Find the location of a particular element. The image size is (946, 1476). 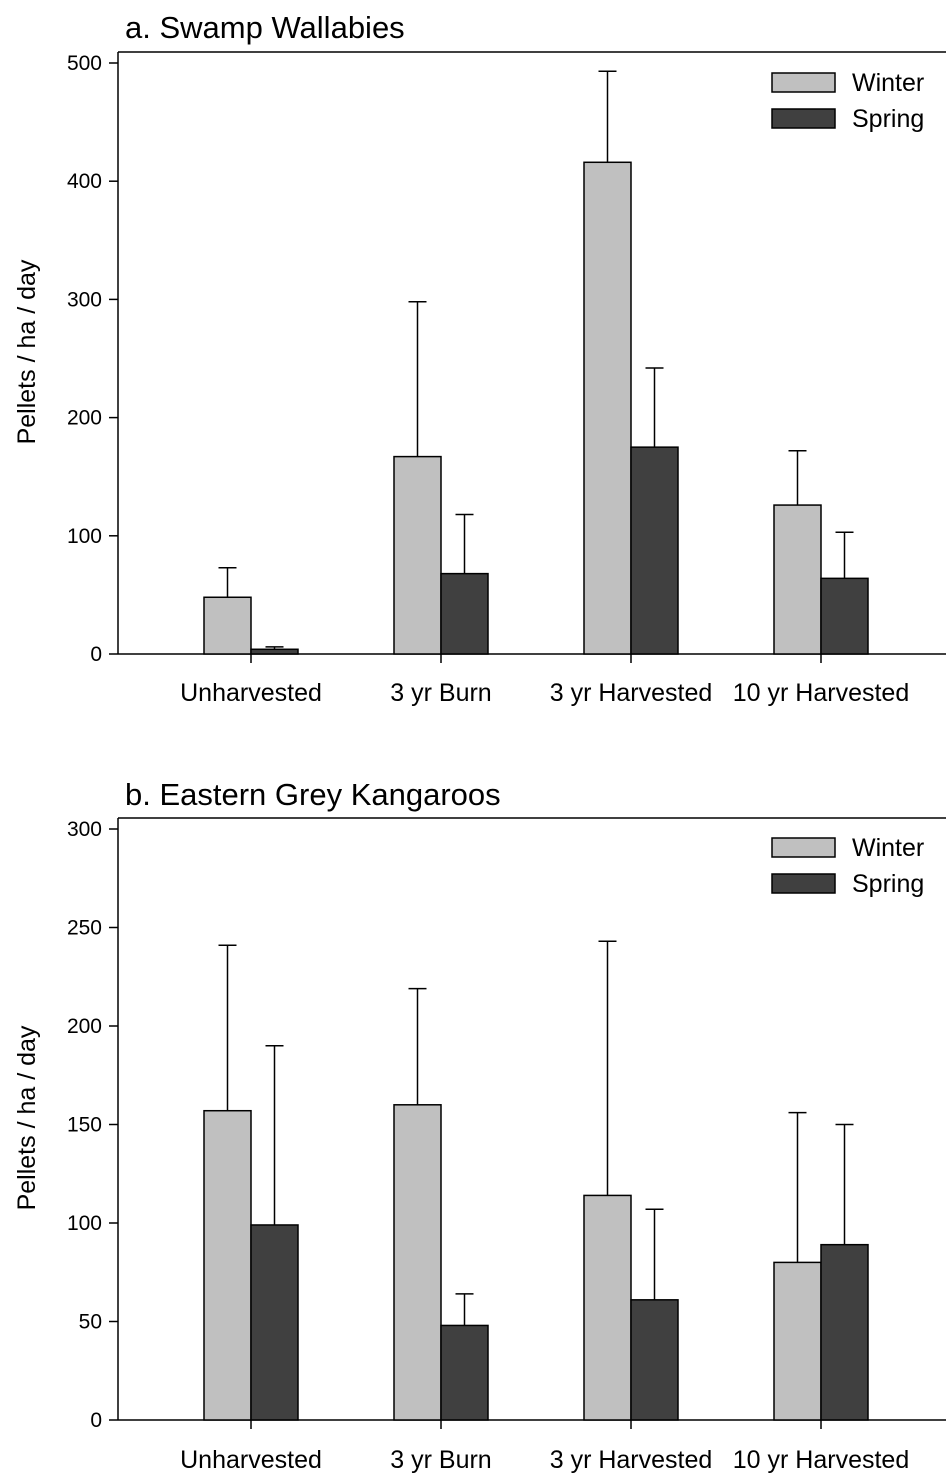

y-tick-label: 250 is located at coordinates (84, 928).